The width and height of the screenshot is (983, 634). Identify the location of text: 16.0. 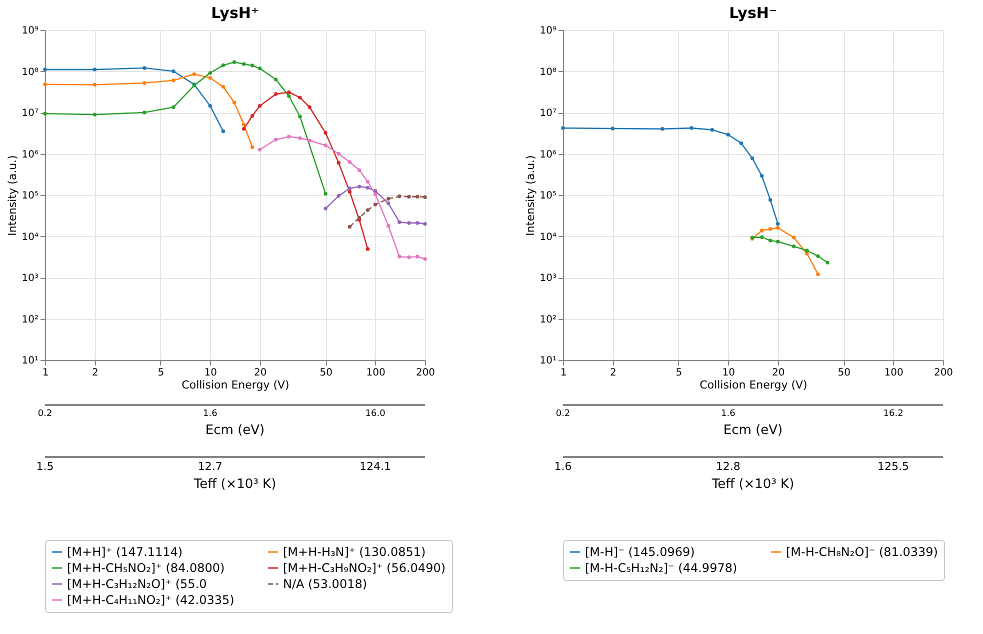
(375, 414).